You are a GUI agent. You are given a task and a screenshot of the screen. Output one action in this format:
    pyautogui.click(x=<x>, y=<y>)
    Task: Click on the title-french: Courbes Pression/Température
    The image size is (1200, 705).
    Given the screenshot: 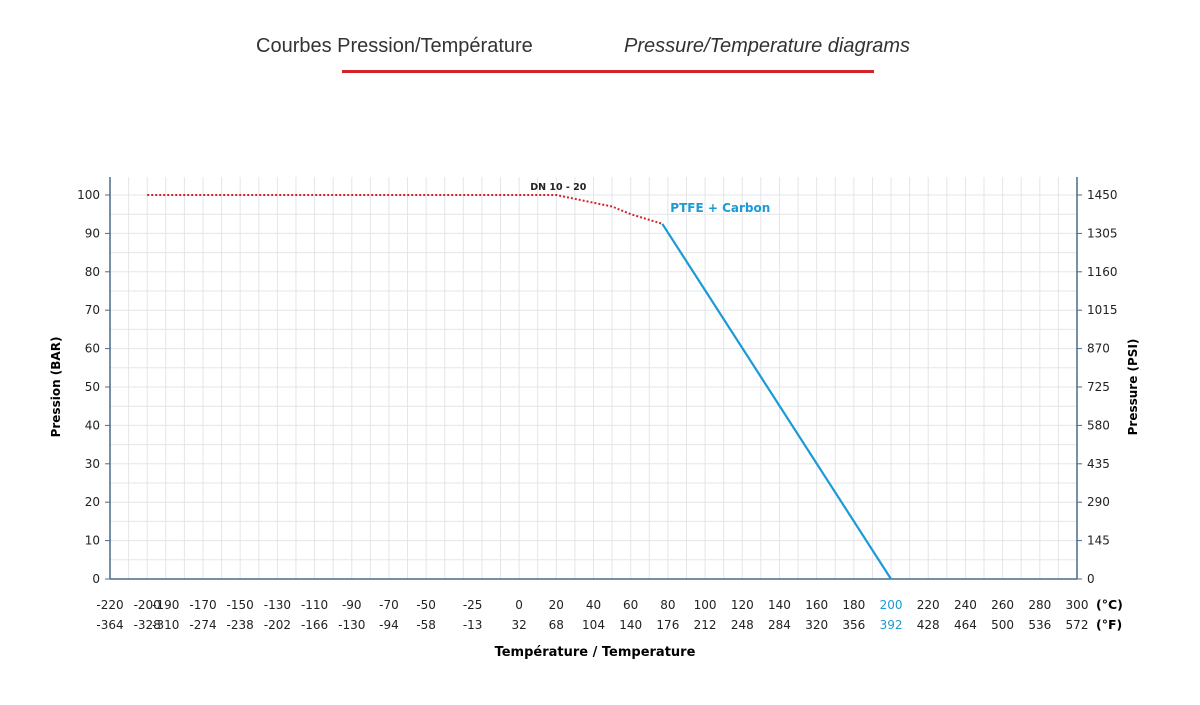 What is the action you would take?
    pyautogui.click(x=394, y=46)
    